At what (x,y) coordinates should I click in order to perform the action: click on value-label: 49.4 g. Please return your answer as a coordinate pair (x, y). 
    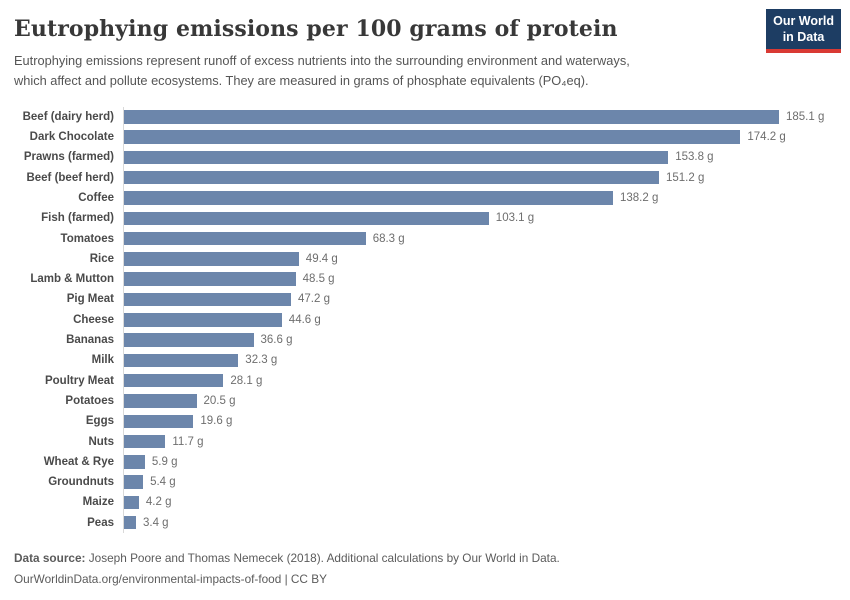
    Looking at the image, I should click on (321, 258).